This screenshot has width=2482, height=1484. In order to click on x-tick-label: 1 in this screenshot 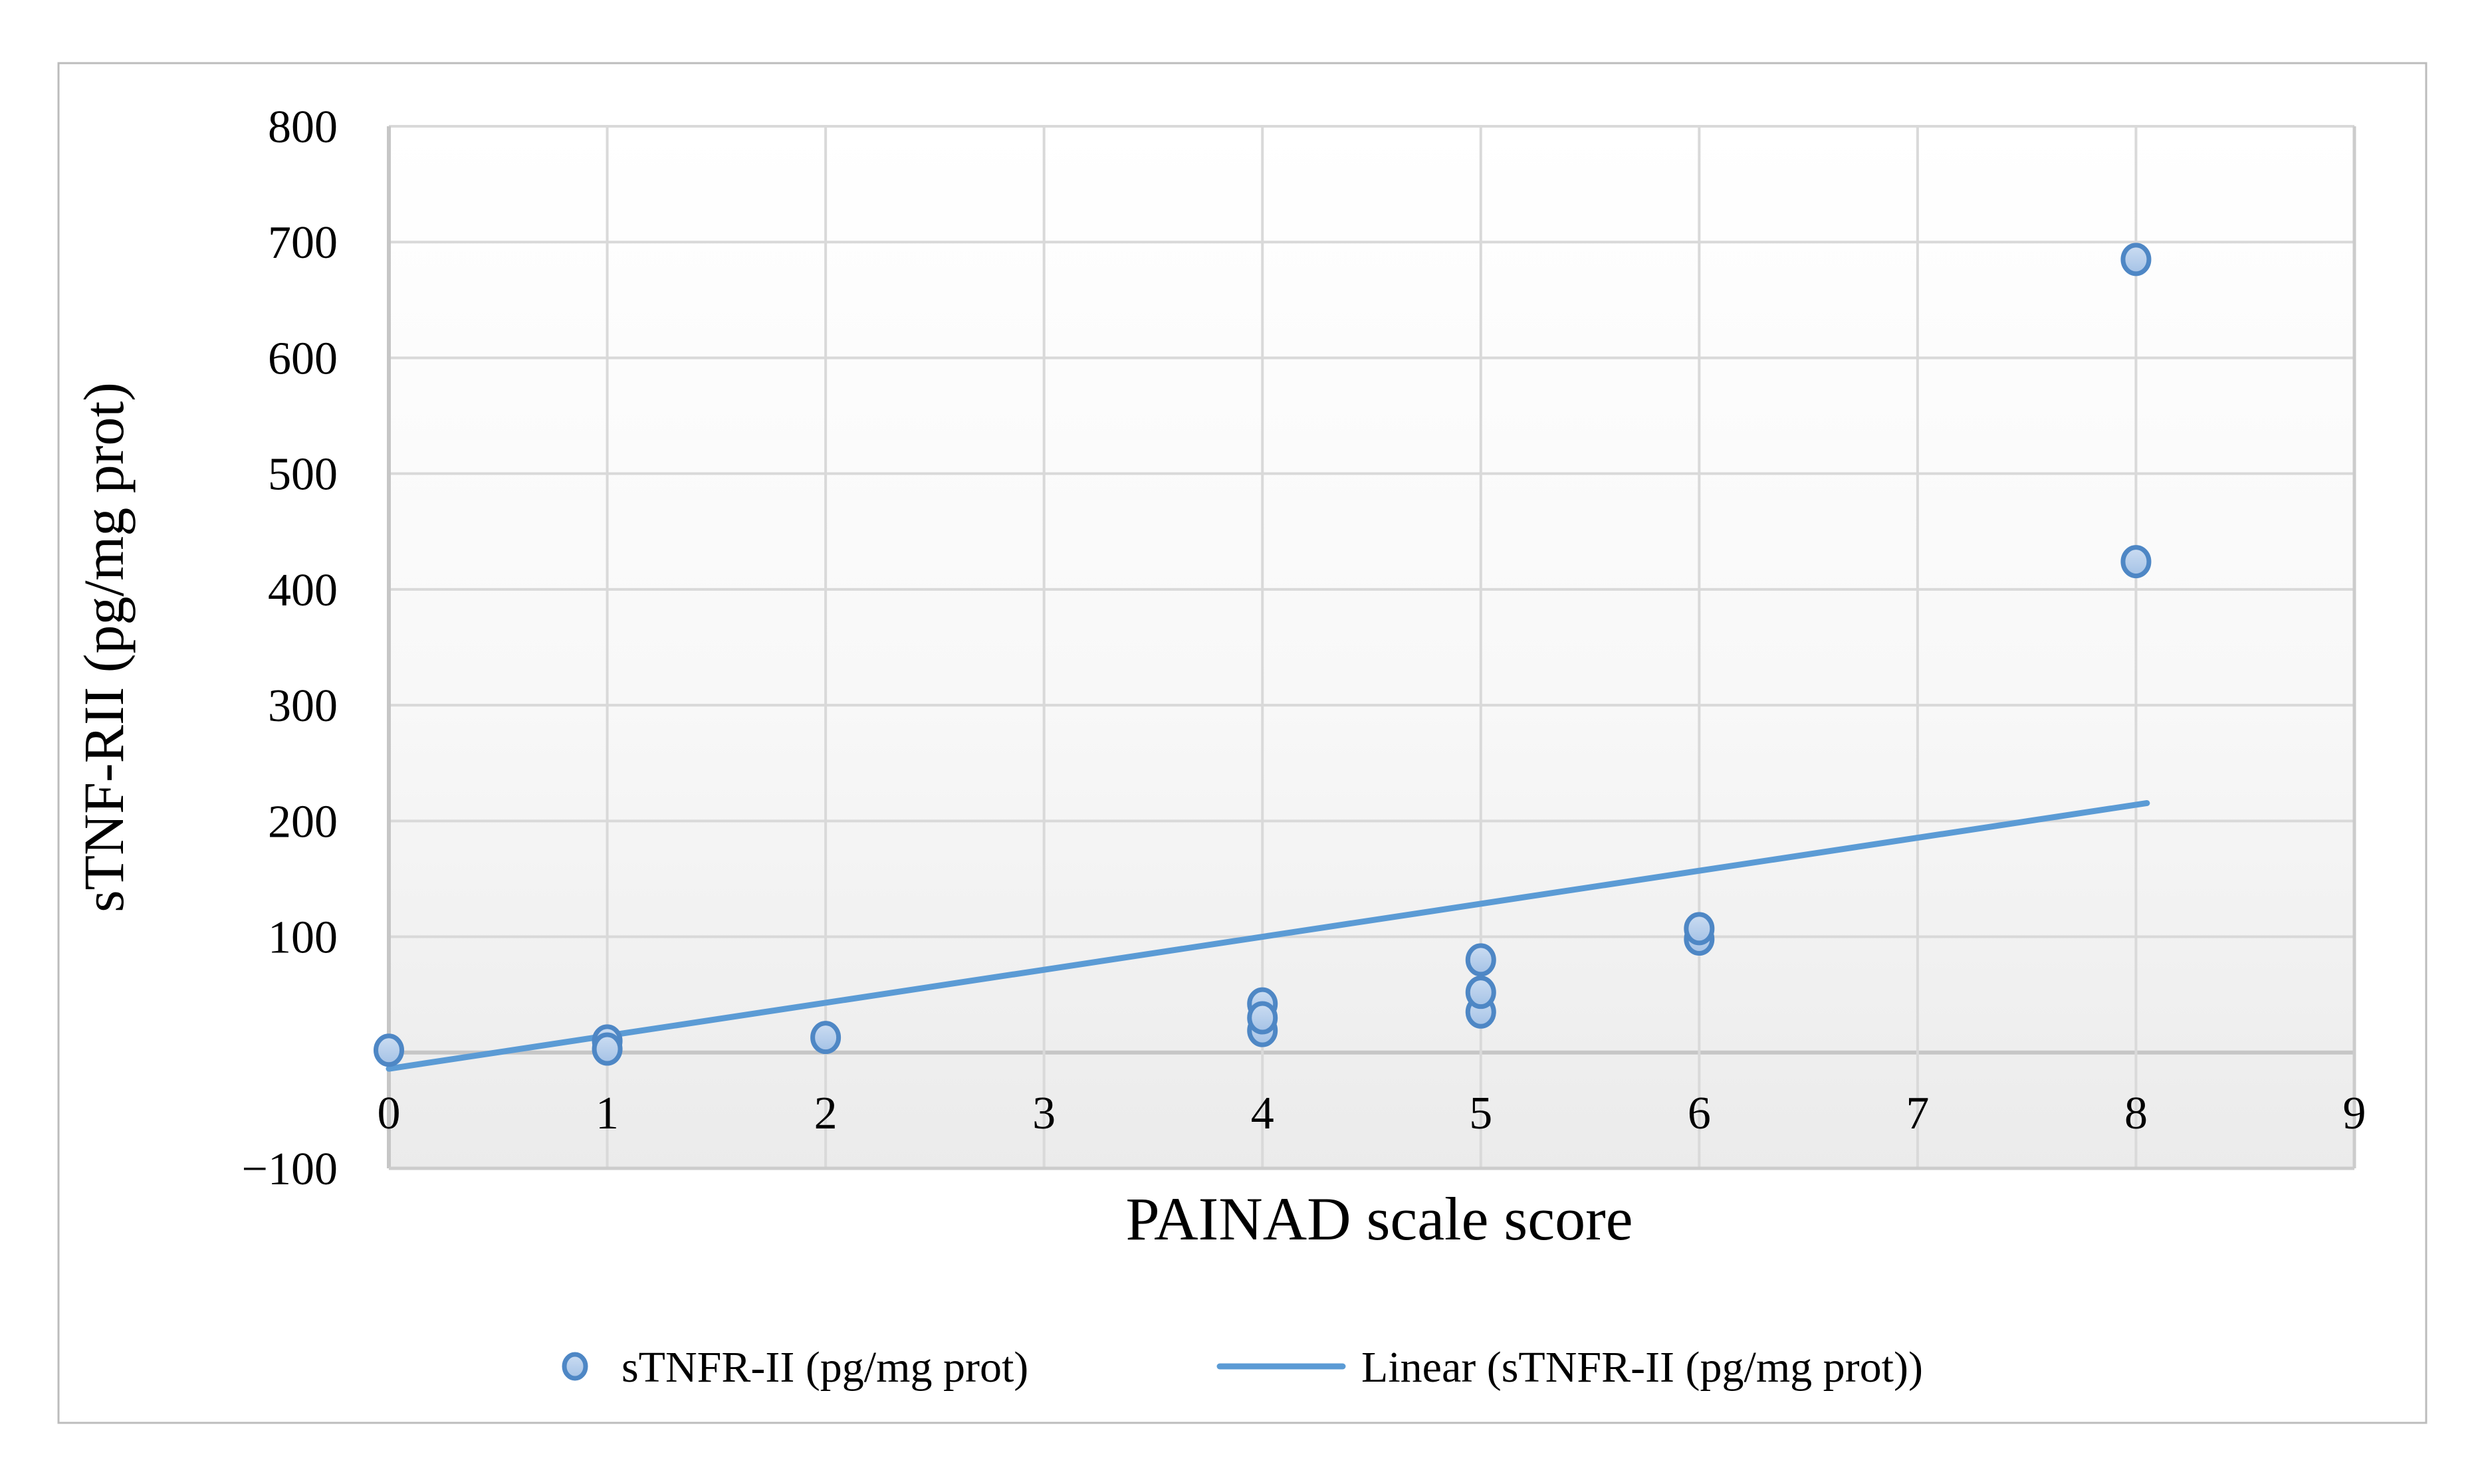, I will do `click(607, 1114)`.